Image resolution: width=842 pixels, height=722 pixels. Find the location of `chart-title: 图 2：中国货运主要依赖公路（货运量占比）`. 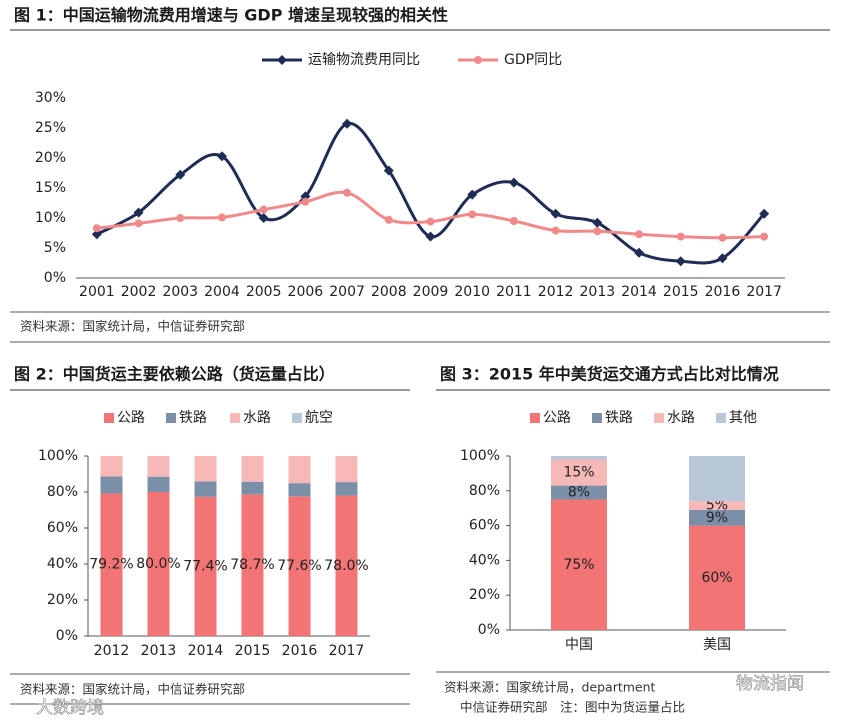

chart-title: 图 2：中国货运主要依赖公路（货运量占比） is located at coordinates (174, 374).